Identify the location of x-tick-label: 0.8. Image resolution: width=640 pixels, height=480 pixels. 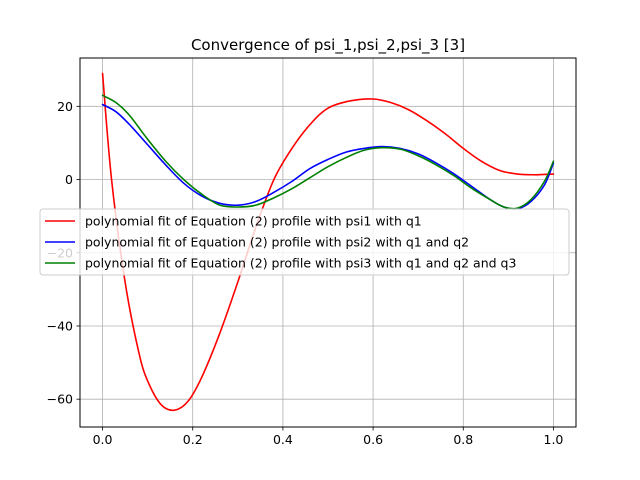
(463, 439).